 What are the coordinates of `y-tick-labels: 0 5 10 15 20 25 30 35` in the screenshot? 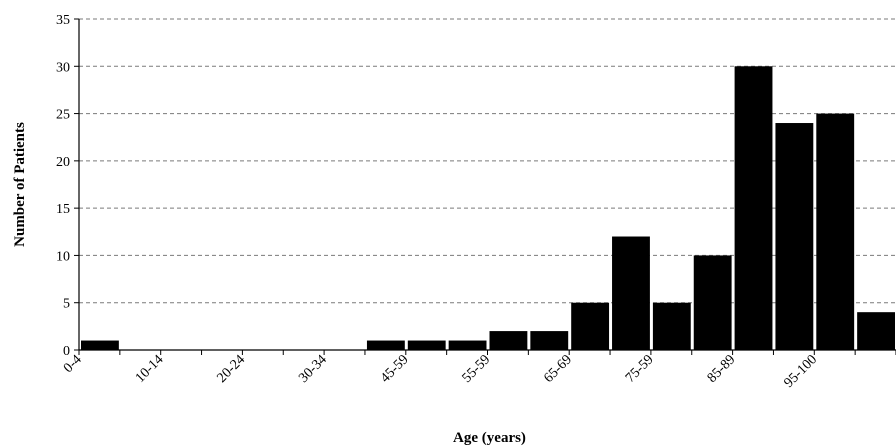 It's located at (63, 186).